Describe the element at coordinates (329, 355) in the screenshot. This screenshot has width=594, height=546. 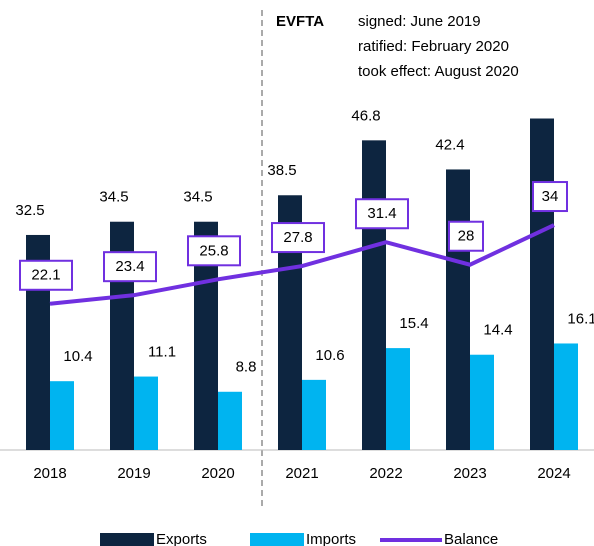
I see `data-label: 10.6` at that location.